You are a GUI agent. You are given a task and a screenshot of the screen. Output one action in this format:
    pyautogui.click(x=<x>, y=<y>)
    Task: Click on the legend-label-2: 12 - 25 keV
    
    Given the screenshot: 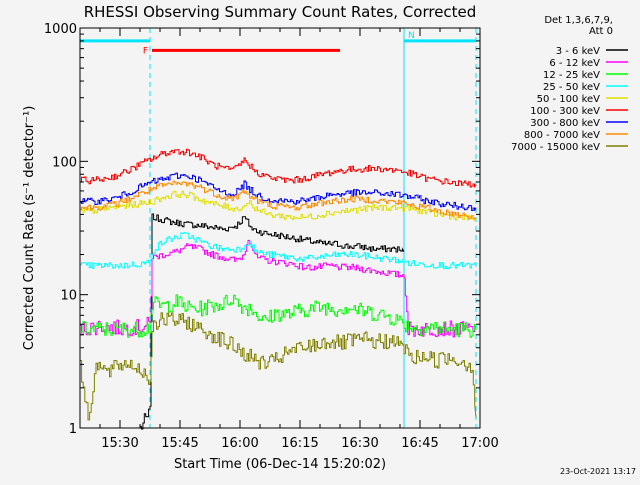 What is the action you would take?
    pyautogui.click(x=571, y=75)
    